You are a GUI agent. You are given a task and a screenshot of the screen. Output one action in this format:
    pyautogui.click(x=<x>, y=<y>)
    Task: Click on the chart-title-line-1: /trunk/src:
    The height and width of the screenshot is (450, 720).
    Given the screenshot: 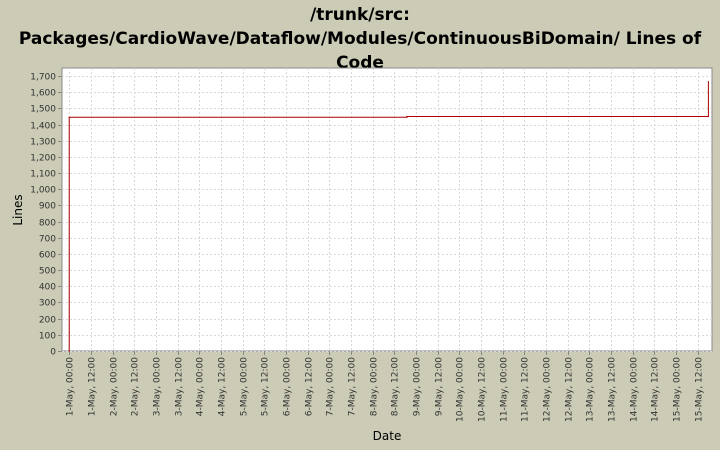 What is the action you would take?
    pyautogui.click(x=360, y=15)
    